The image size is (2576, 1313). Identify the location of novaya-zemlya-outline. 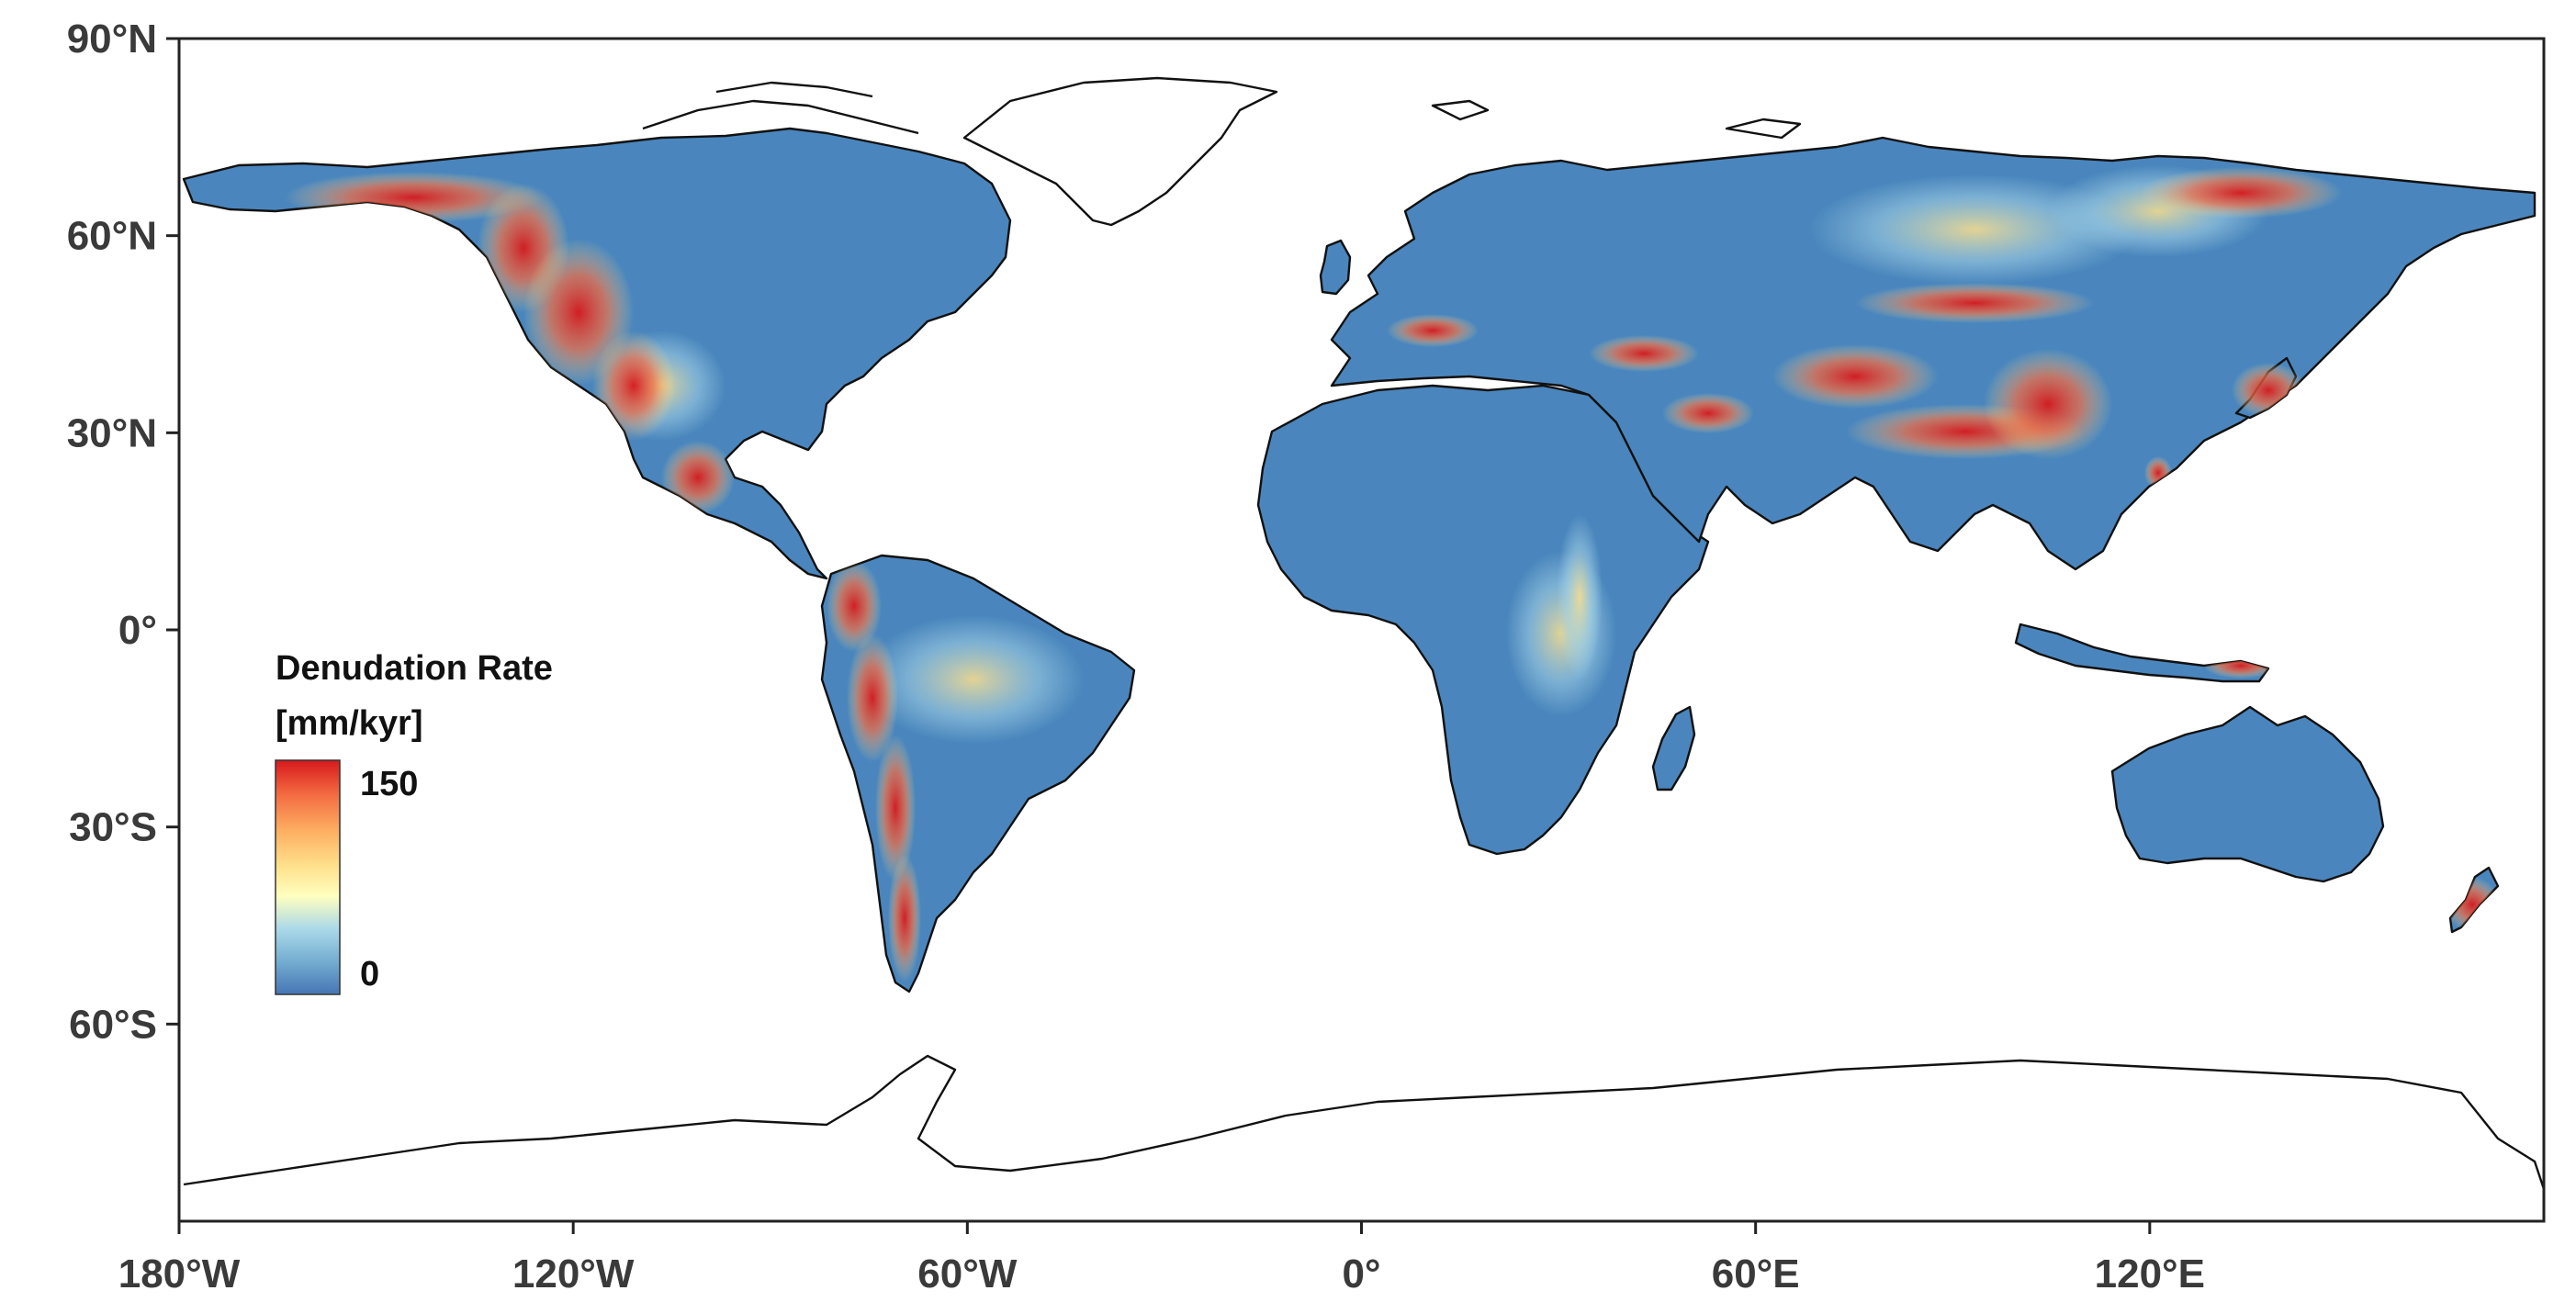
(1763, 129).